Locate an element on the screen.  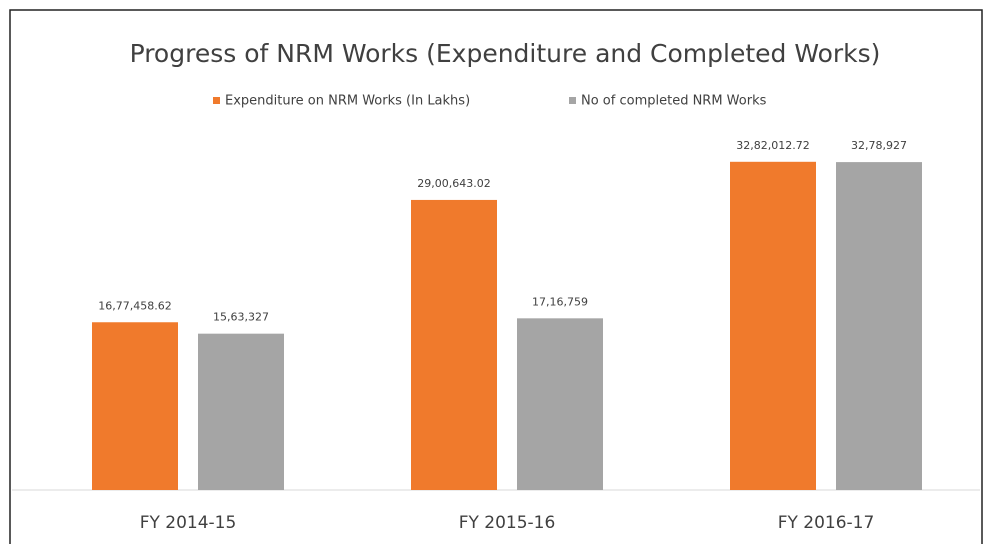
x-tick-label: FY 2014-15 is located at coordinates (188, 523).